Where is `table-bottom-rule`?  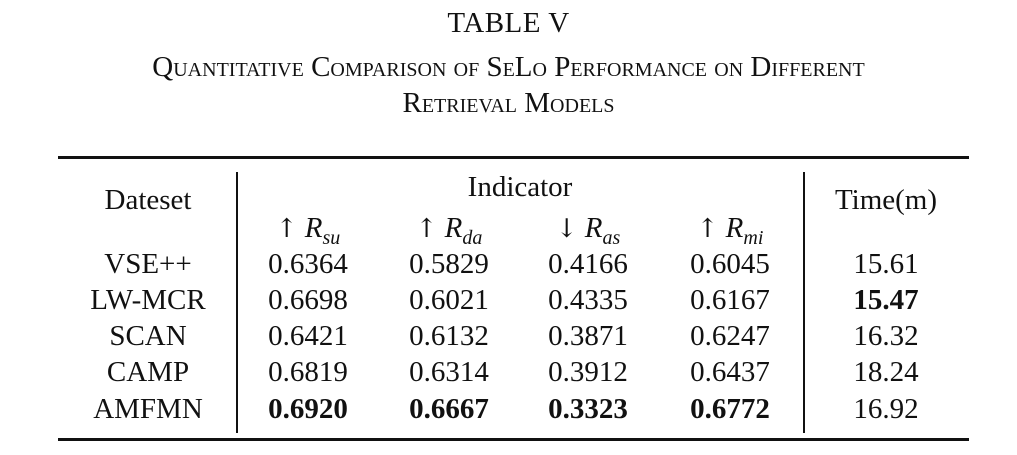
table-bottom-rule is located at coordinates (513, 439).